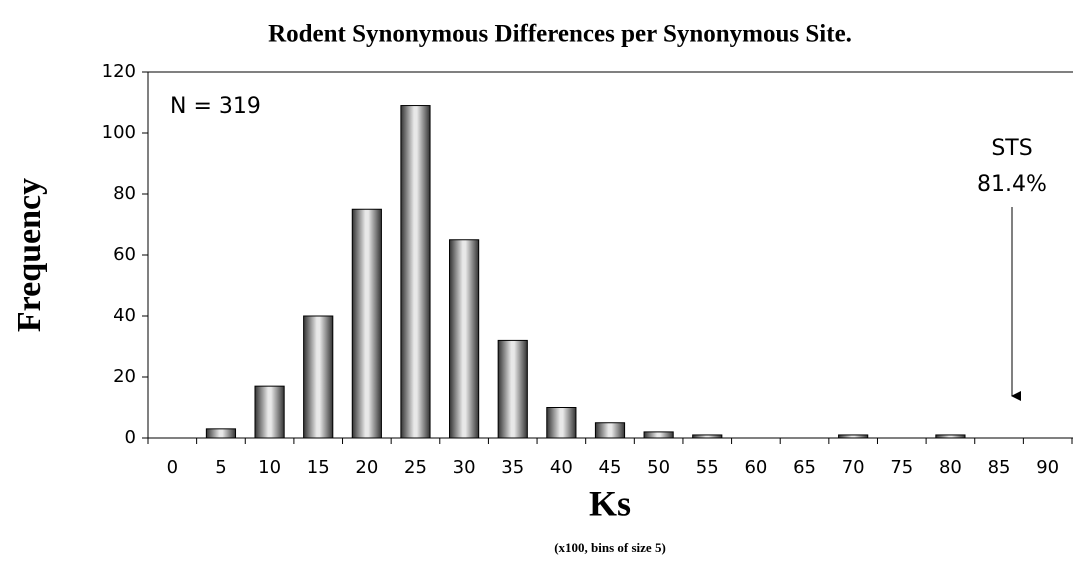  Describe the element at coordinates (610, 503) in the screenshot. I see `x-axis-label: Ks` at that location.